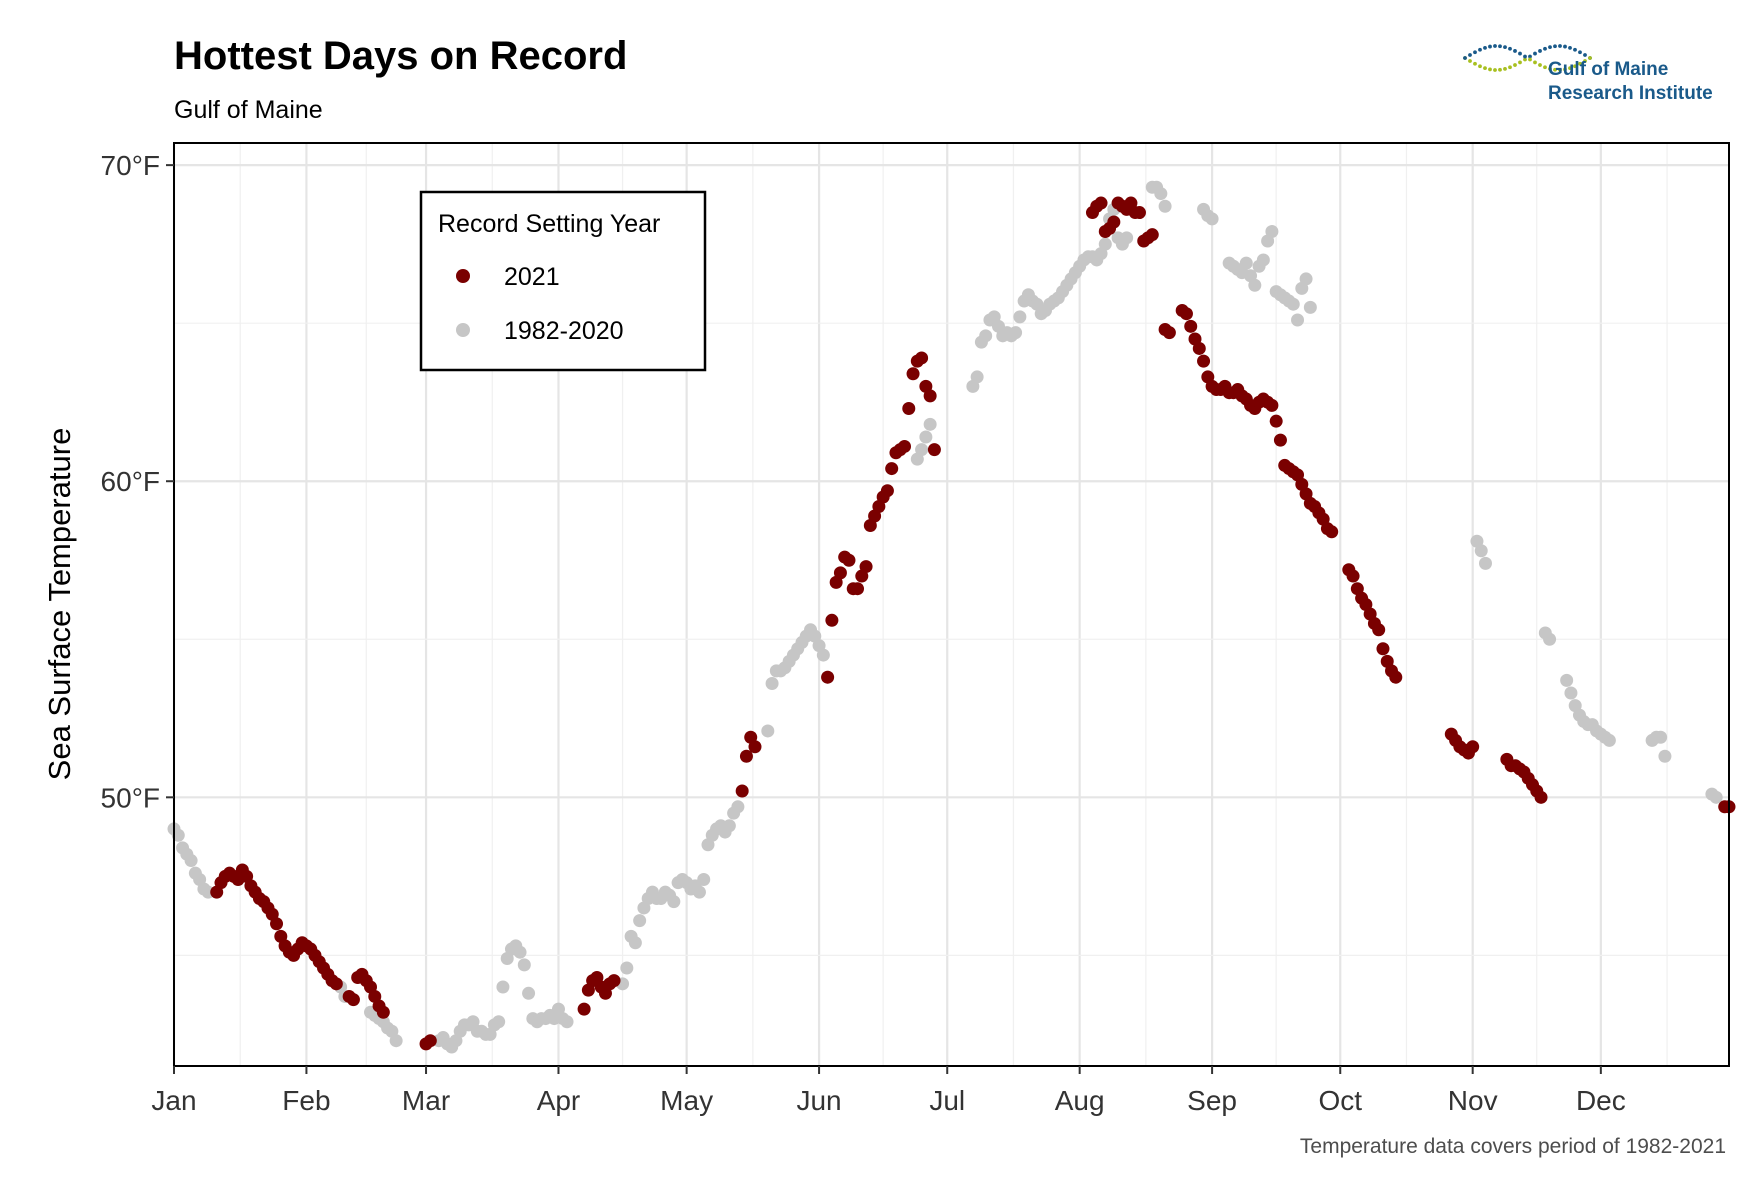  I want to click on logo-wordmark: Gulf of Maine Research Institute, so click(1630, 82).